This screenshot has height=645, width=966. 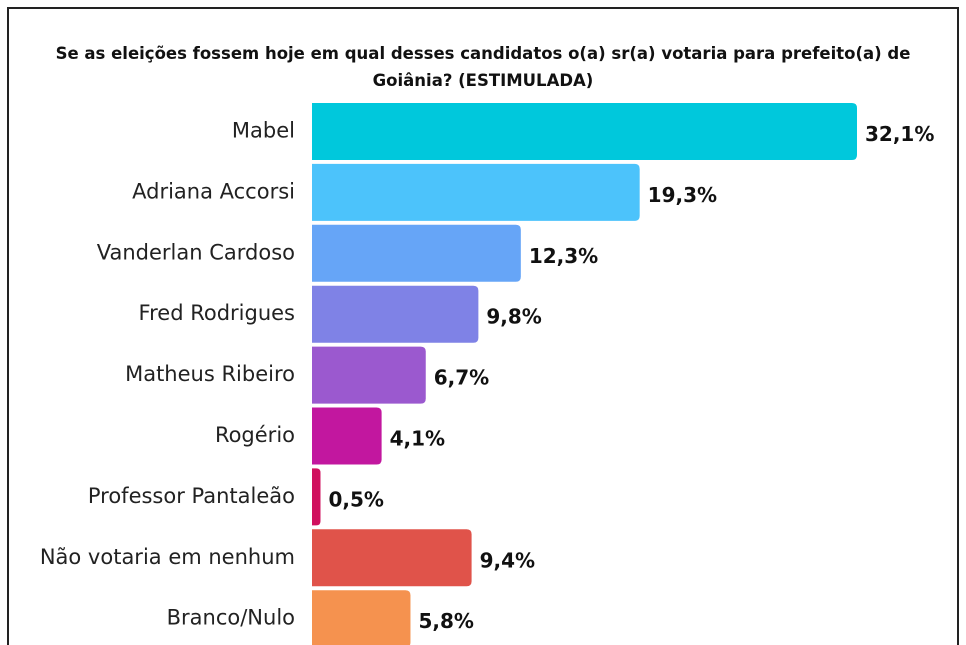 What do you see at coordinates (196, 252) in the screenshot?
I see `category-label: Vanderlan Cardoso` at bounding box center [196, 252].